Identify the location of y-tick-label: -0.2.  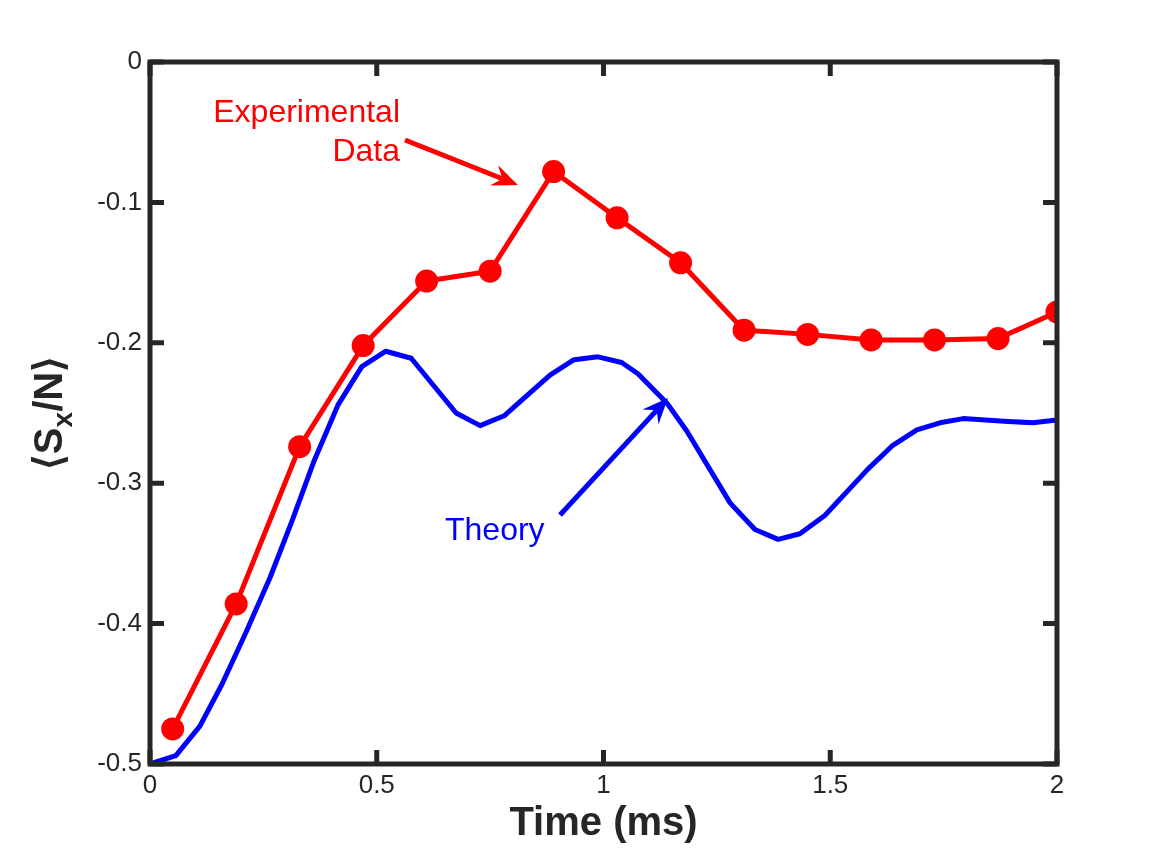
(119, 340).